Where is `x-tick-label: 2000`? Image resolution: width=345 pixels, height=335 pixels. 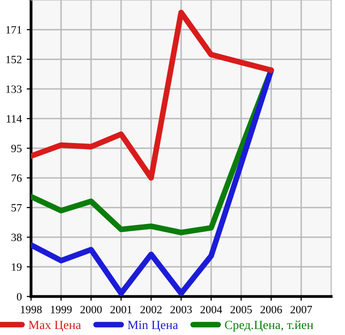 x-tick-label: 2000 is located at coordinates (91, 310).